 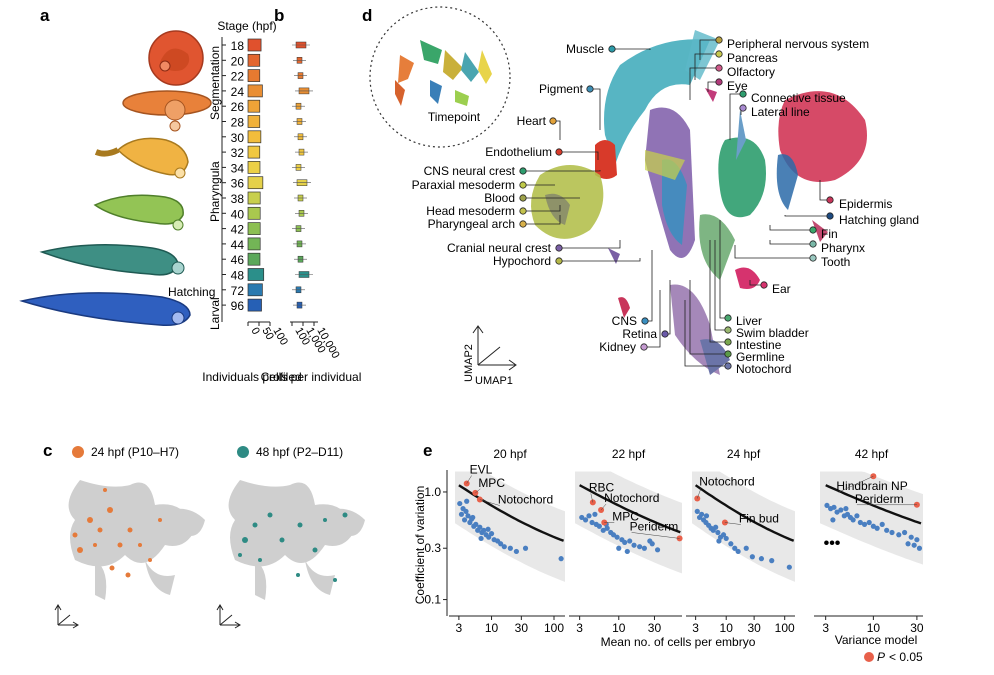 What do you see at coordinates (499, 248) in the screenshot?
I see `cell-type-label: Cranial neural crest` at bounding box center [499, 248].